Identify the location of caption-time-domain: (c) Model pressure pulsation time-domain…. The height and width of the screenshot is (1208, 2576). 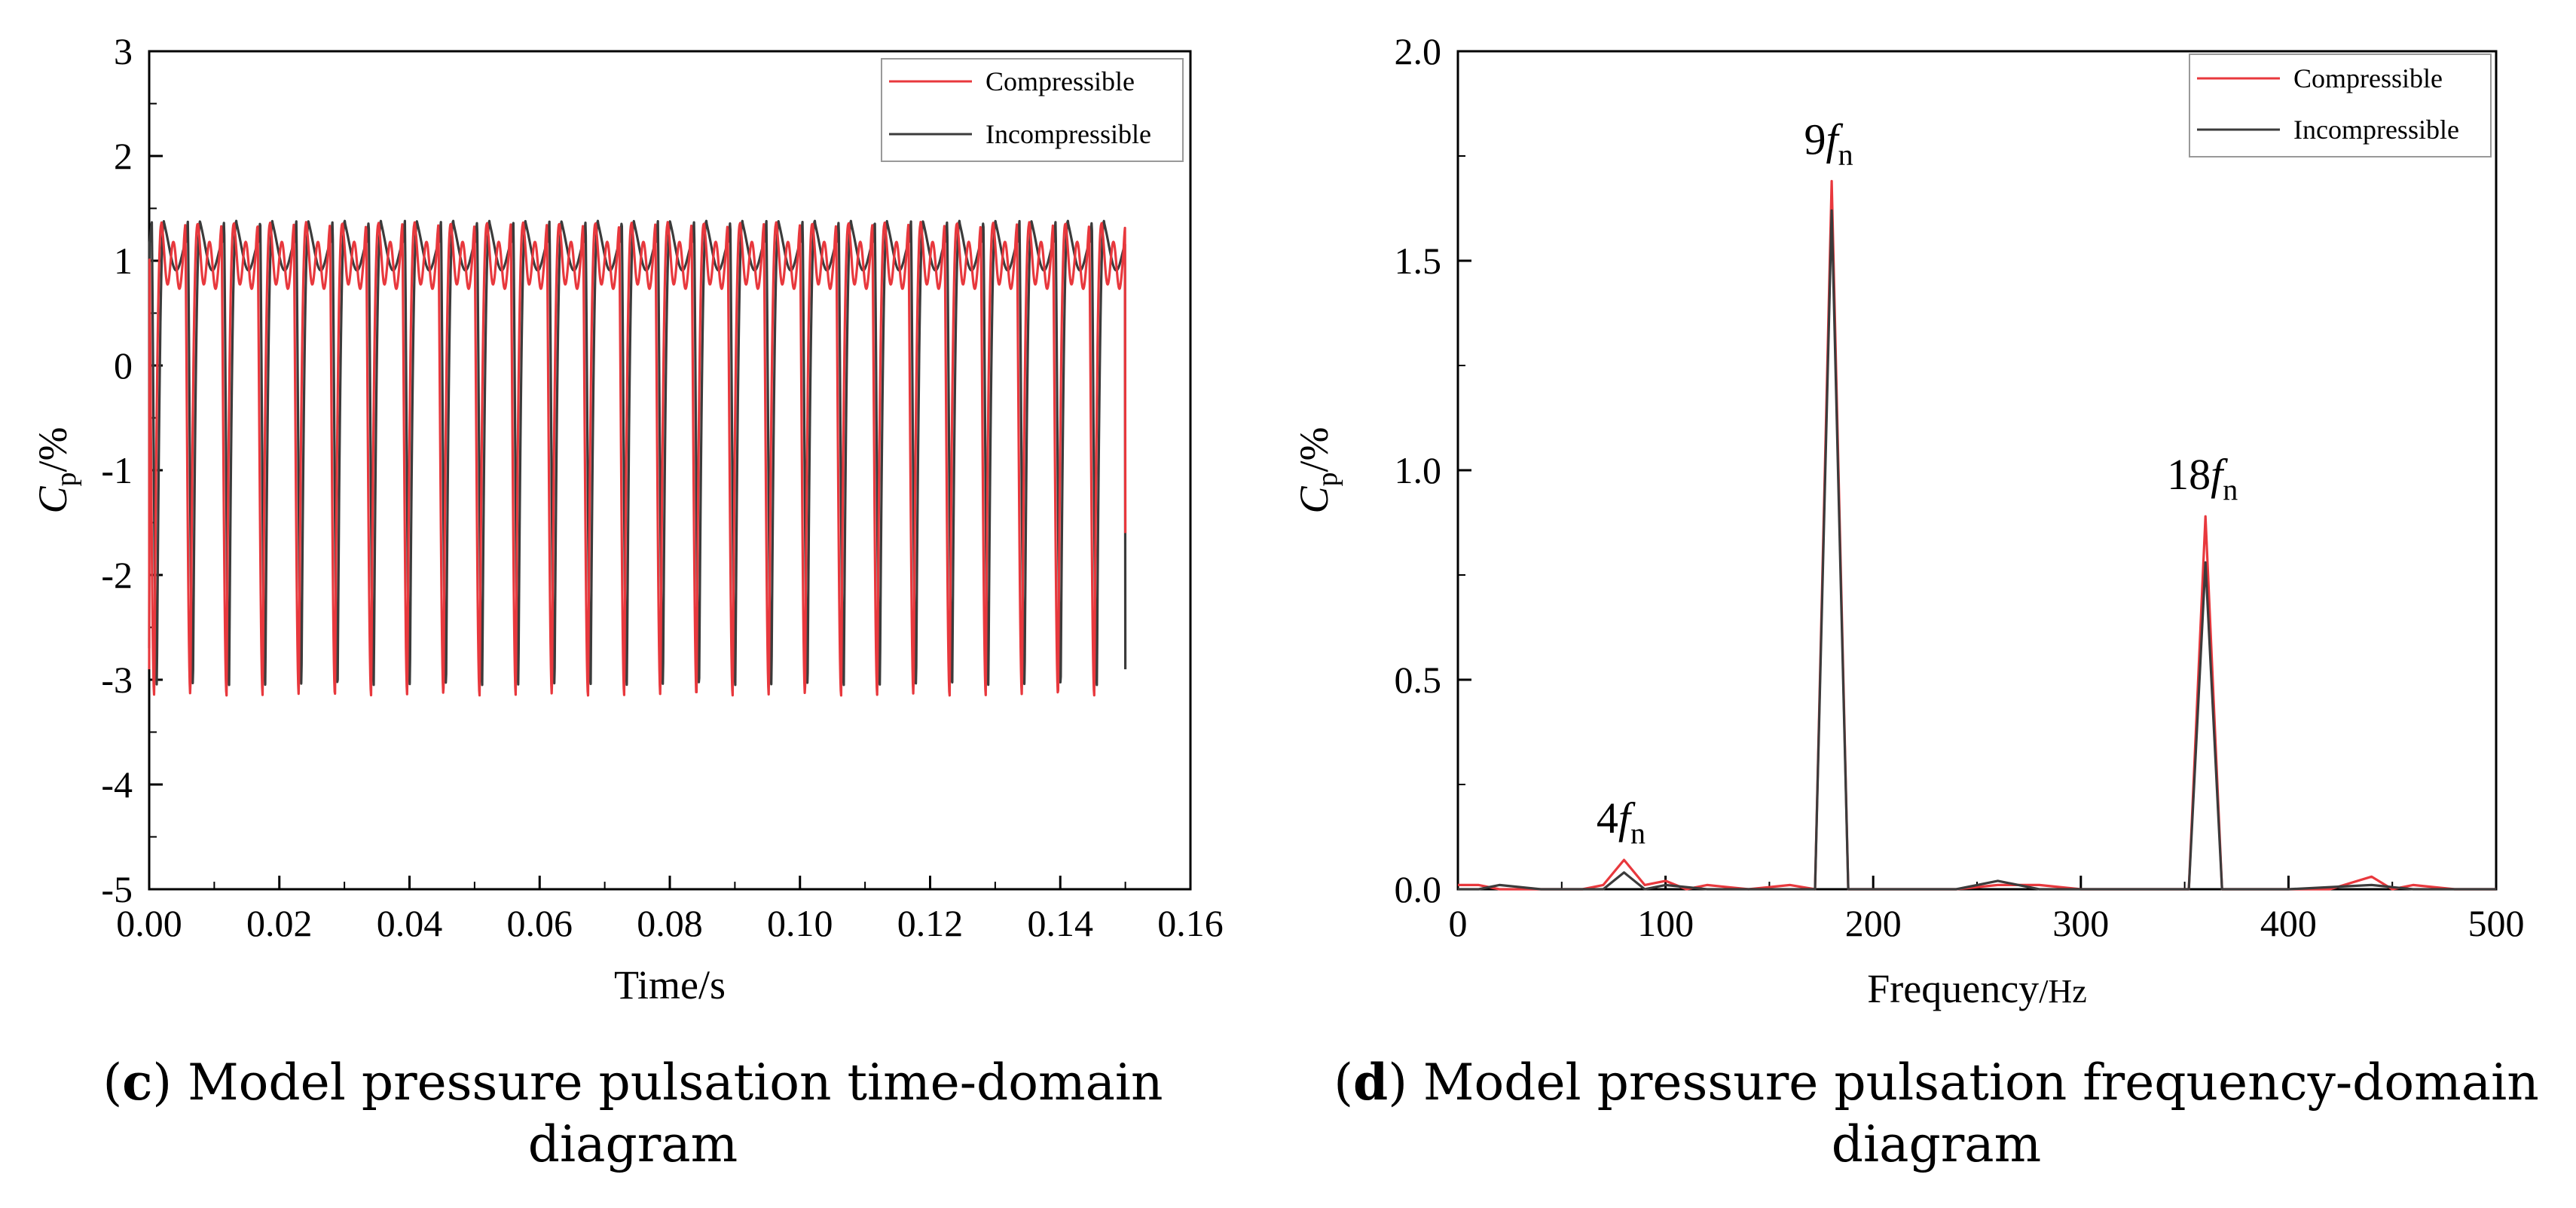
(632, 1113).